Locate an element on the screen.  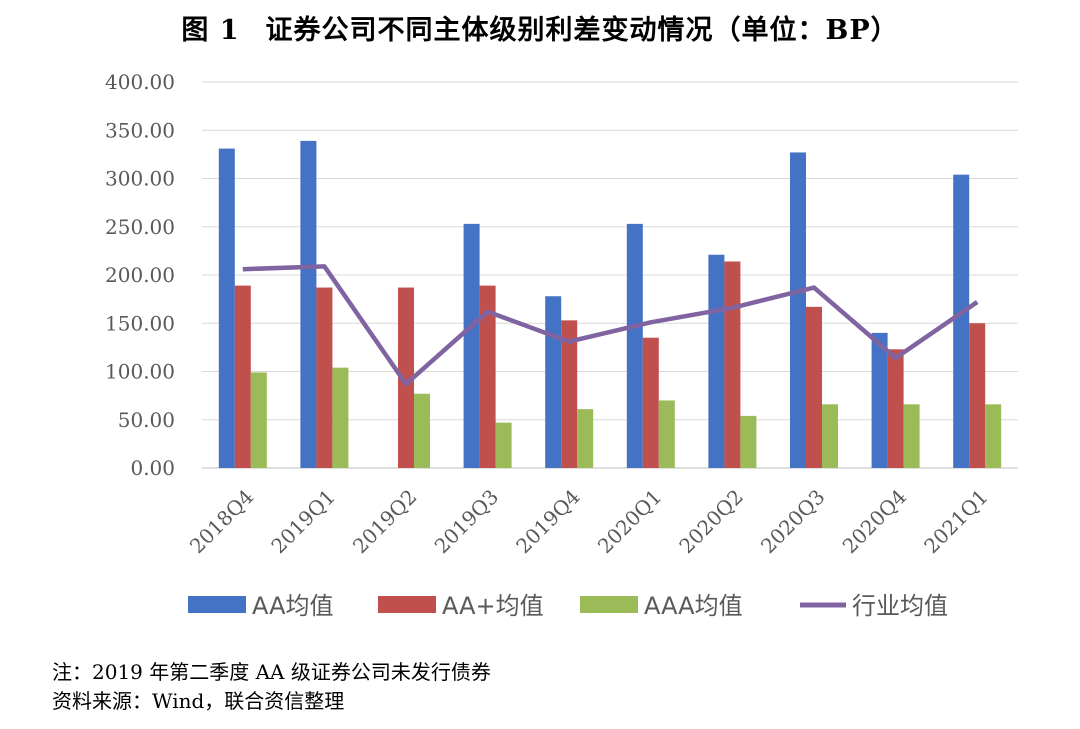
x-tick-label: 2019Q3 is located at coordinates (467, 522).